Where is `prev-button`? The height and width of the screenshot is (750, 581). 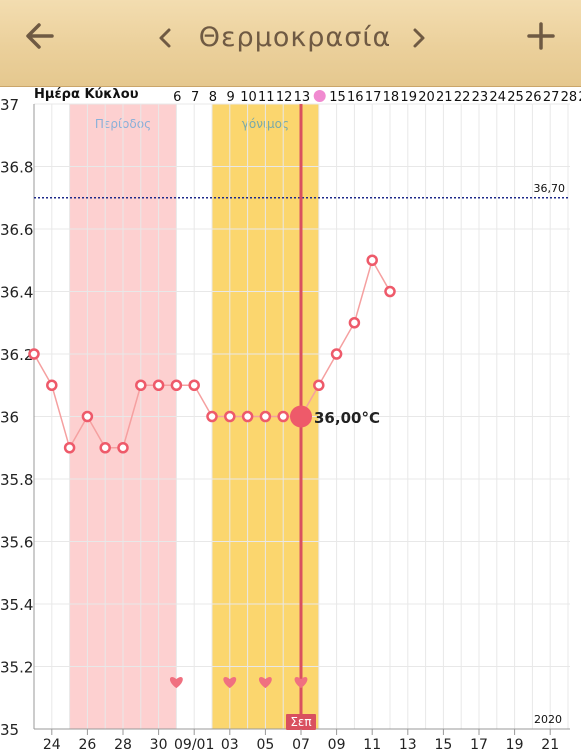
prev-button is located at coordinates (165, 38).